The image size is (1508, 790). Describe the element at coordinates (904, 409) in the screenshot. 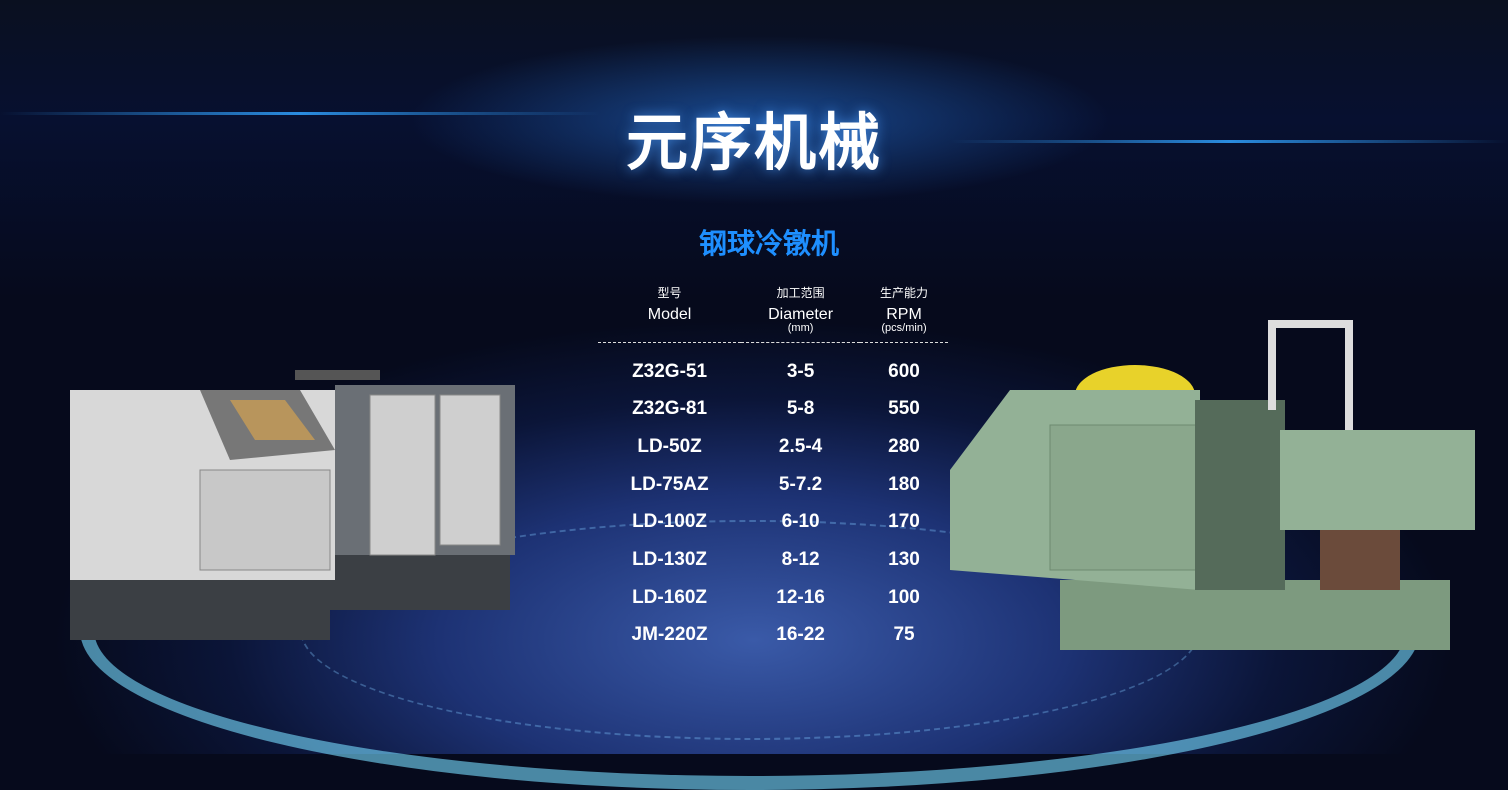

I see `cell-rpm: 550` at that location.